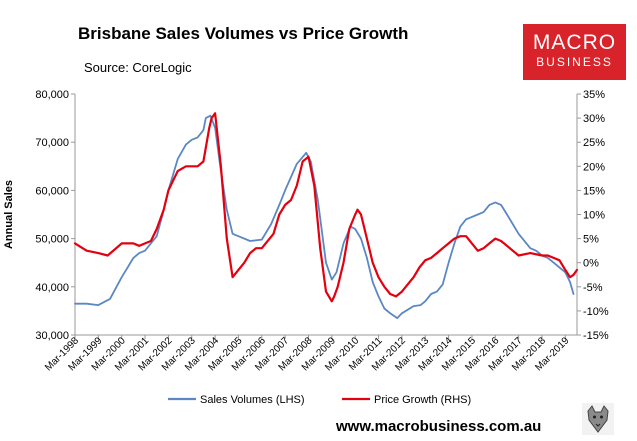 Image resolution: width=637 pixels, height=441 pixels. Describe the element at coordinates (594, 119) in the screenshot. I see `y-right-tick-label: 30%` at that location.